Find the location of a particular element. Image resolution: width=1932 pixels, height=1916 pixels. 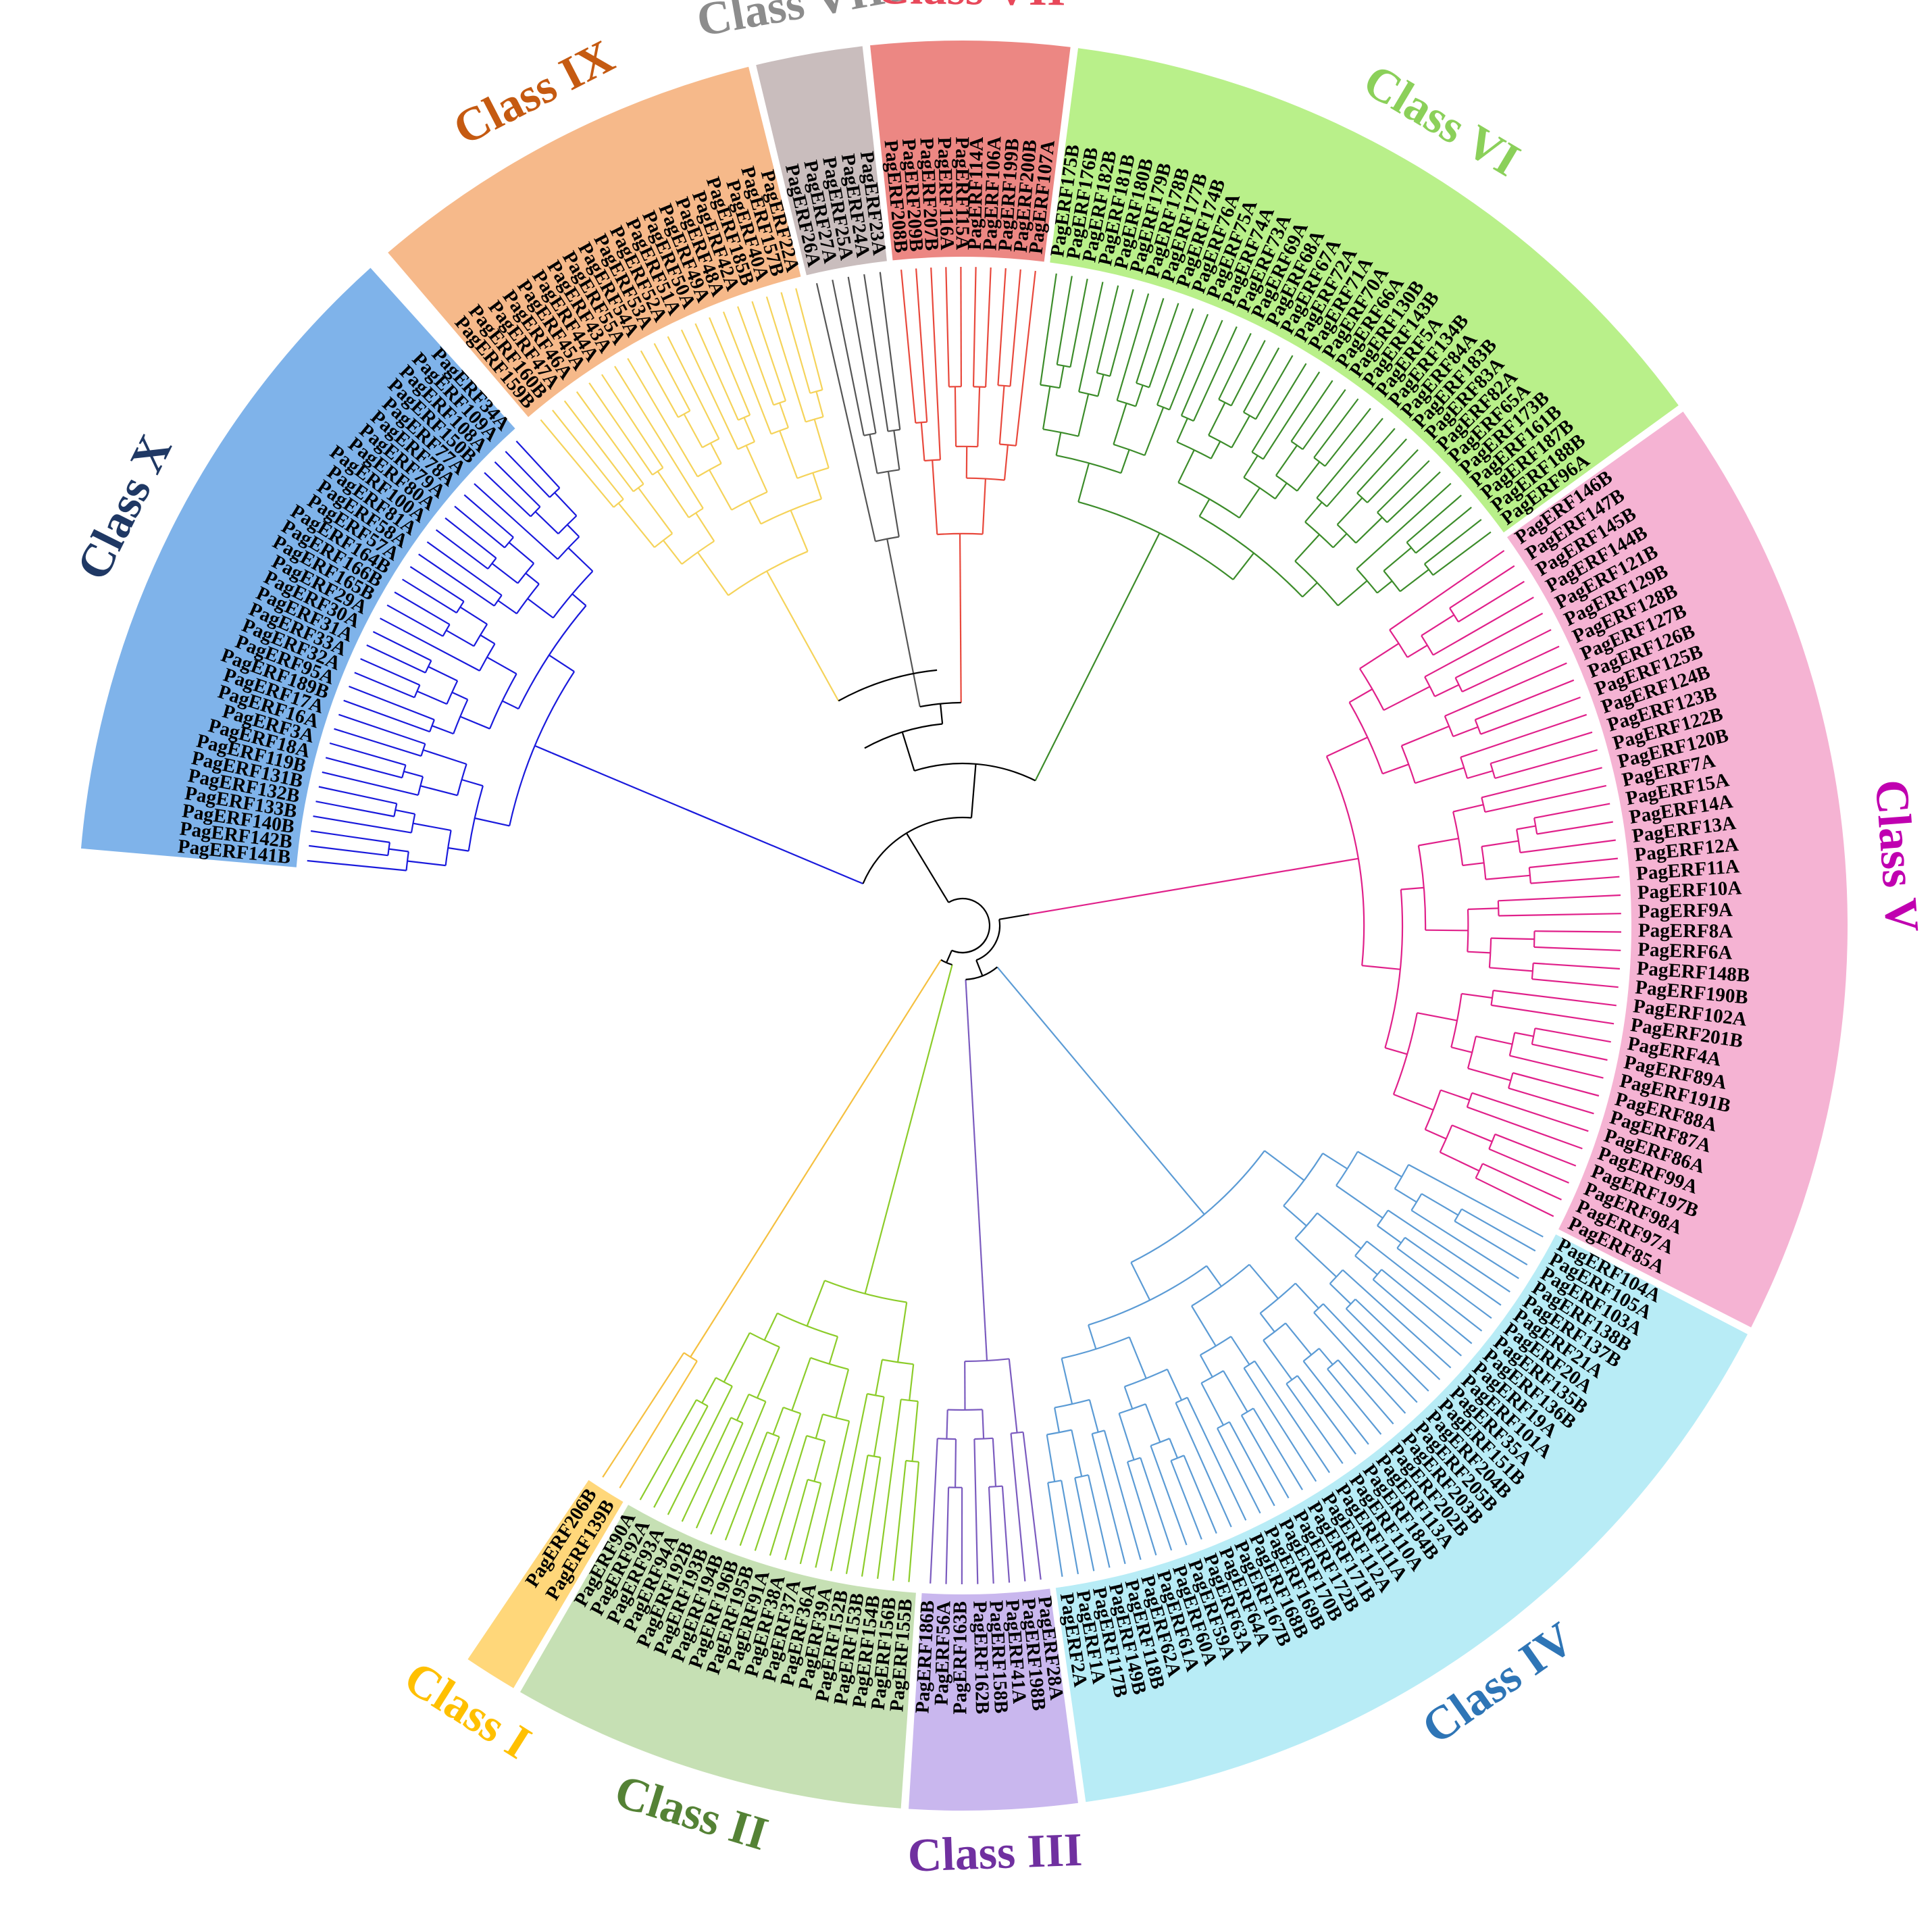

class-vii-stem is located at coordinates (960, 635).